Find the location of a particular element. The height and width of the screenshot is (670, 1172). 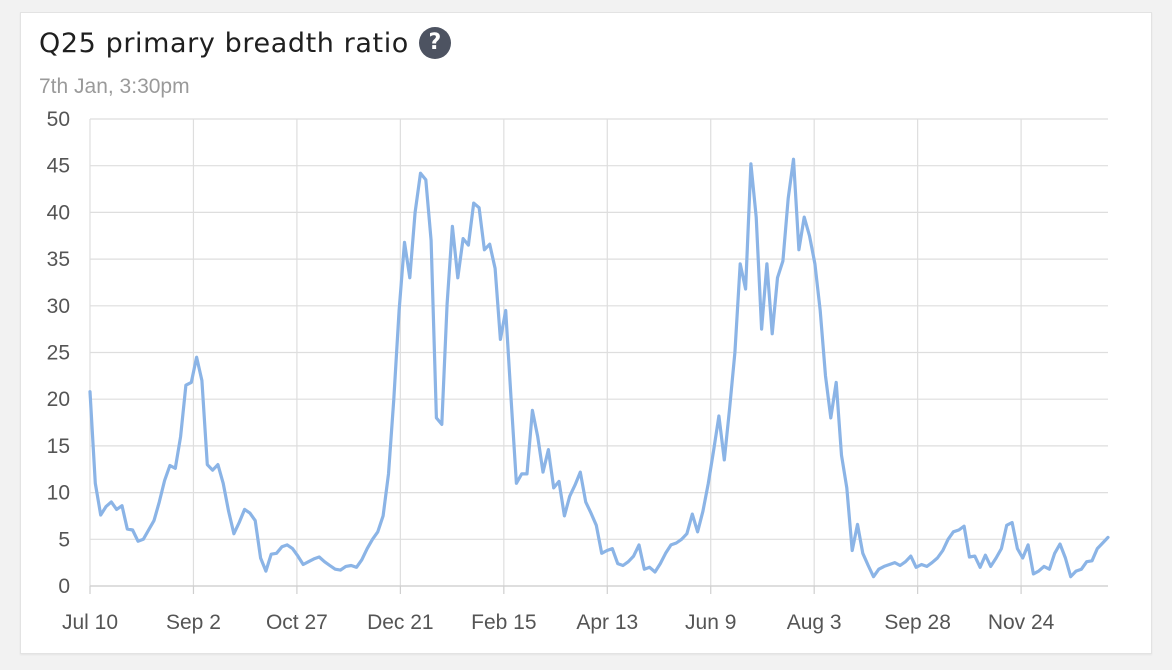

x-tick-label: Sep 28 is located at coordinates (917, 622).